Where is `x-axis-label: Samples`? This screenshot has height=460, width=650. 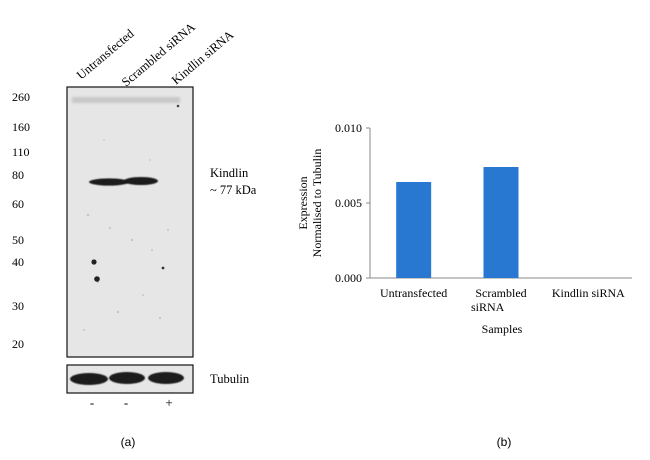
x-axis-label: Samples is located at coordinates (502, 329).